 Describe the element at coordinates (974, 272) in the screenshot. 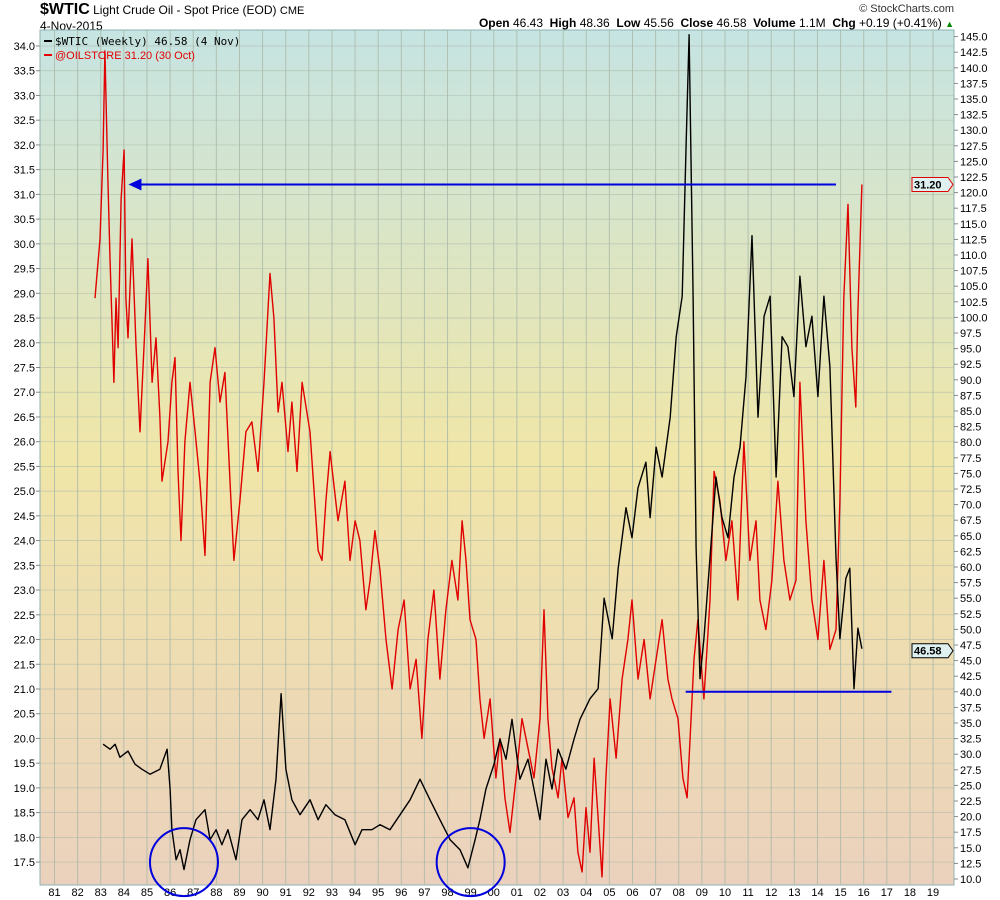

I see `right-tick-label: 107.5` at that location.